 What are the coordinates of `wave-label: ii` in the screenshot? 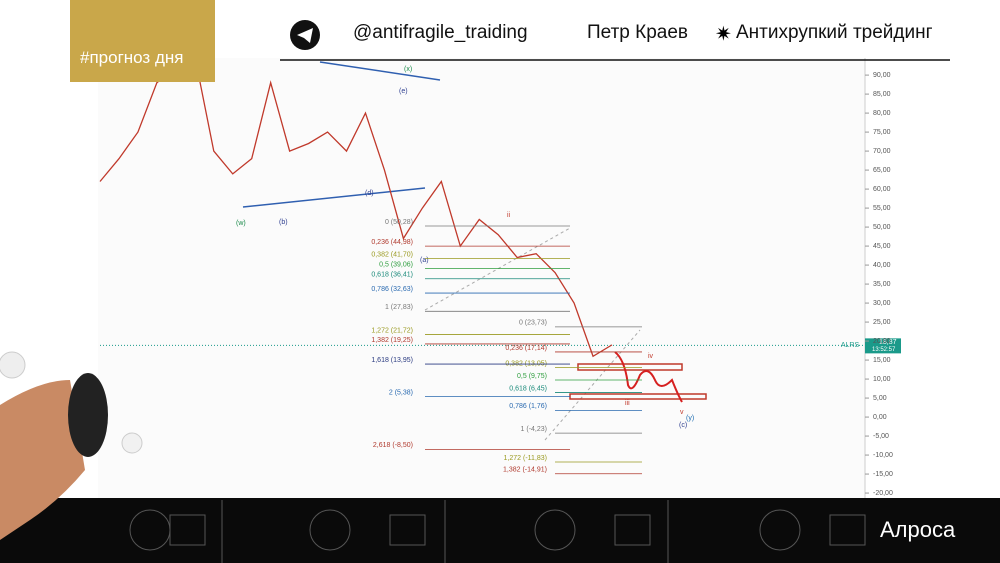 It's located at (509, 215).